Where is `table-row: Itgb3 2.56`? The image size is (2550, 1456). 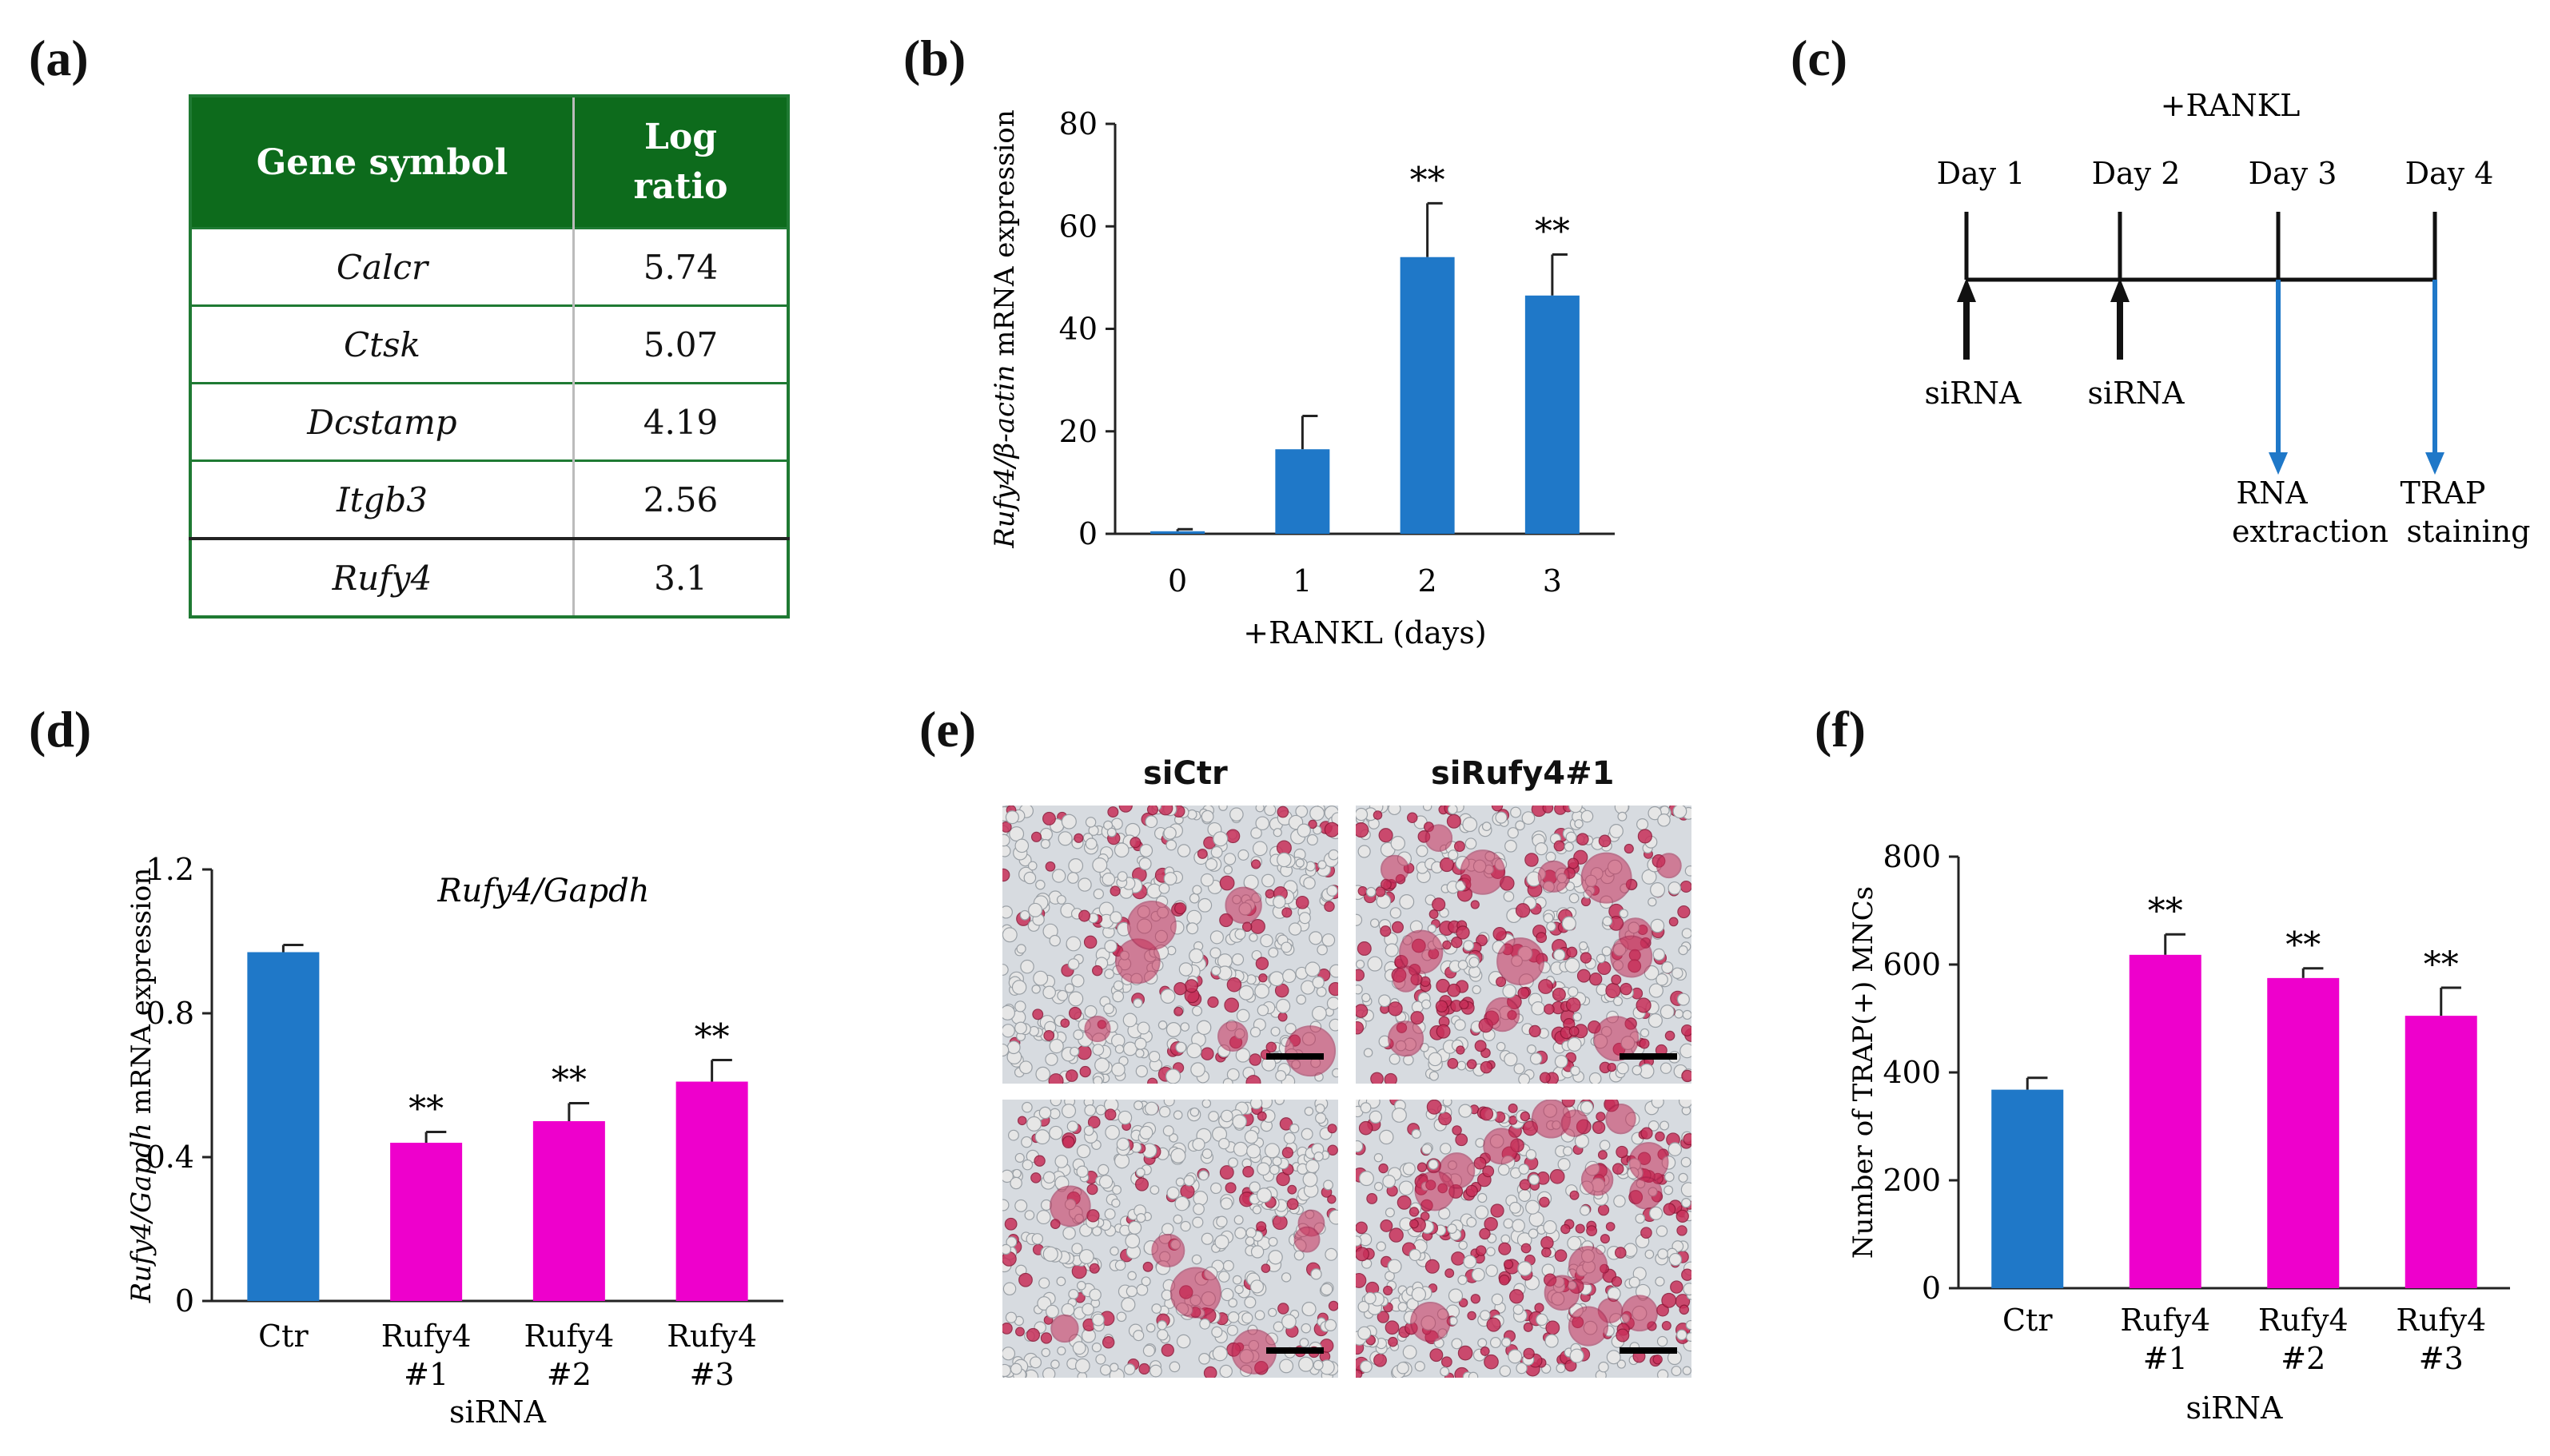
table-row: Itgb3 2.56 is located at coordinates (489, 499).